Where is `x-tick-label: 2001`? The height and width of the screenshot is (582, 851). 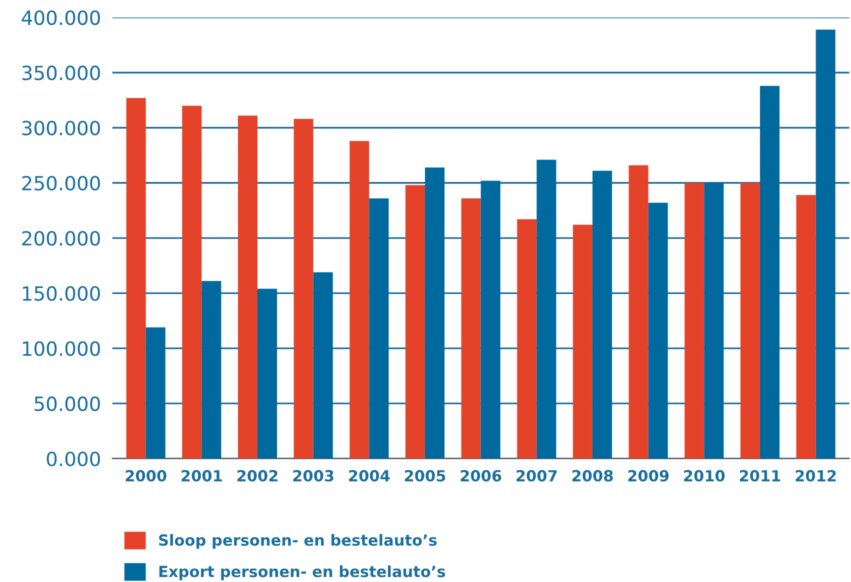 x-tick-label: 2001 is located at coordinates (202, 476).